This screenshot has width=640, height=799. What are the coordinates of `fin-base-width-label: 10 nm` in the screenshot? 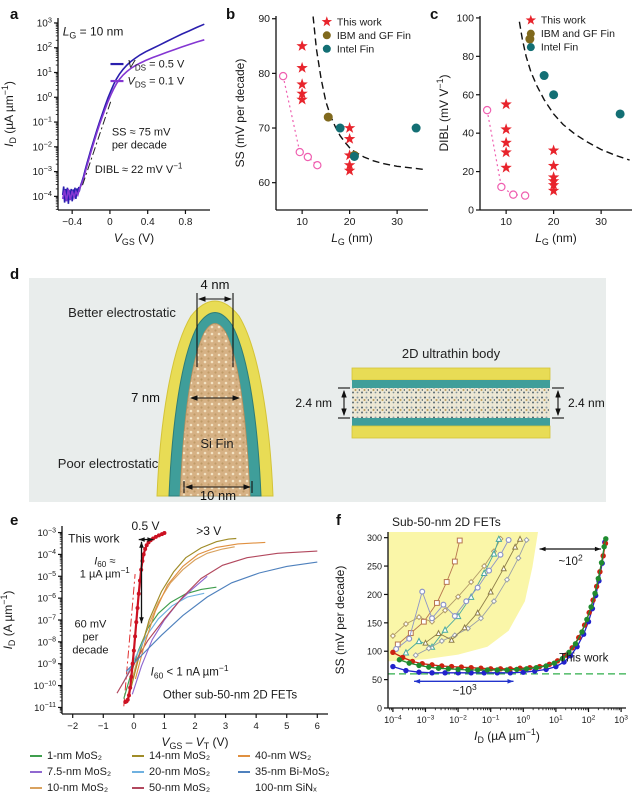 It's located at (218, 495).